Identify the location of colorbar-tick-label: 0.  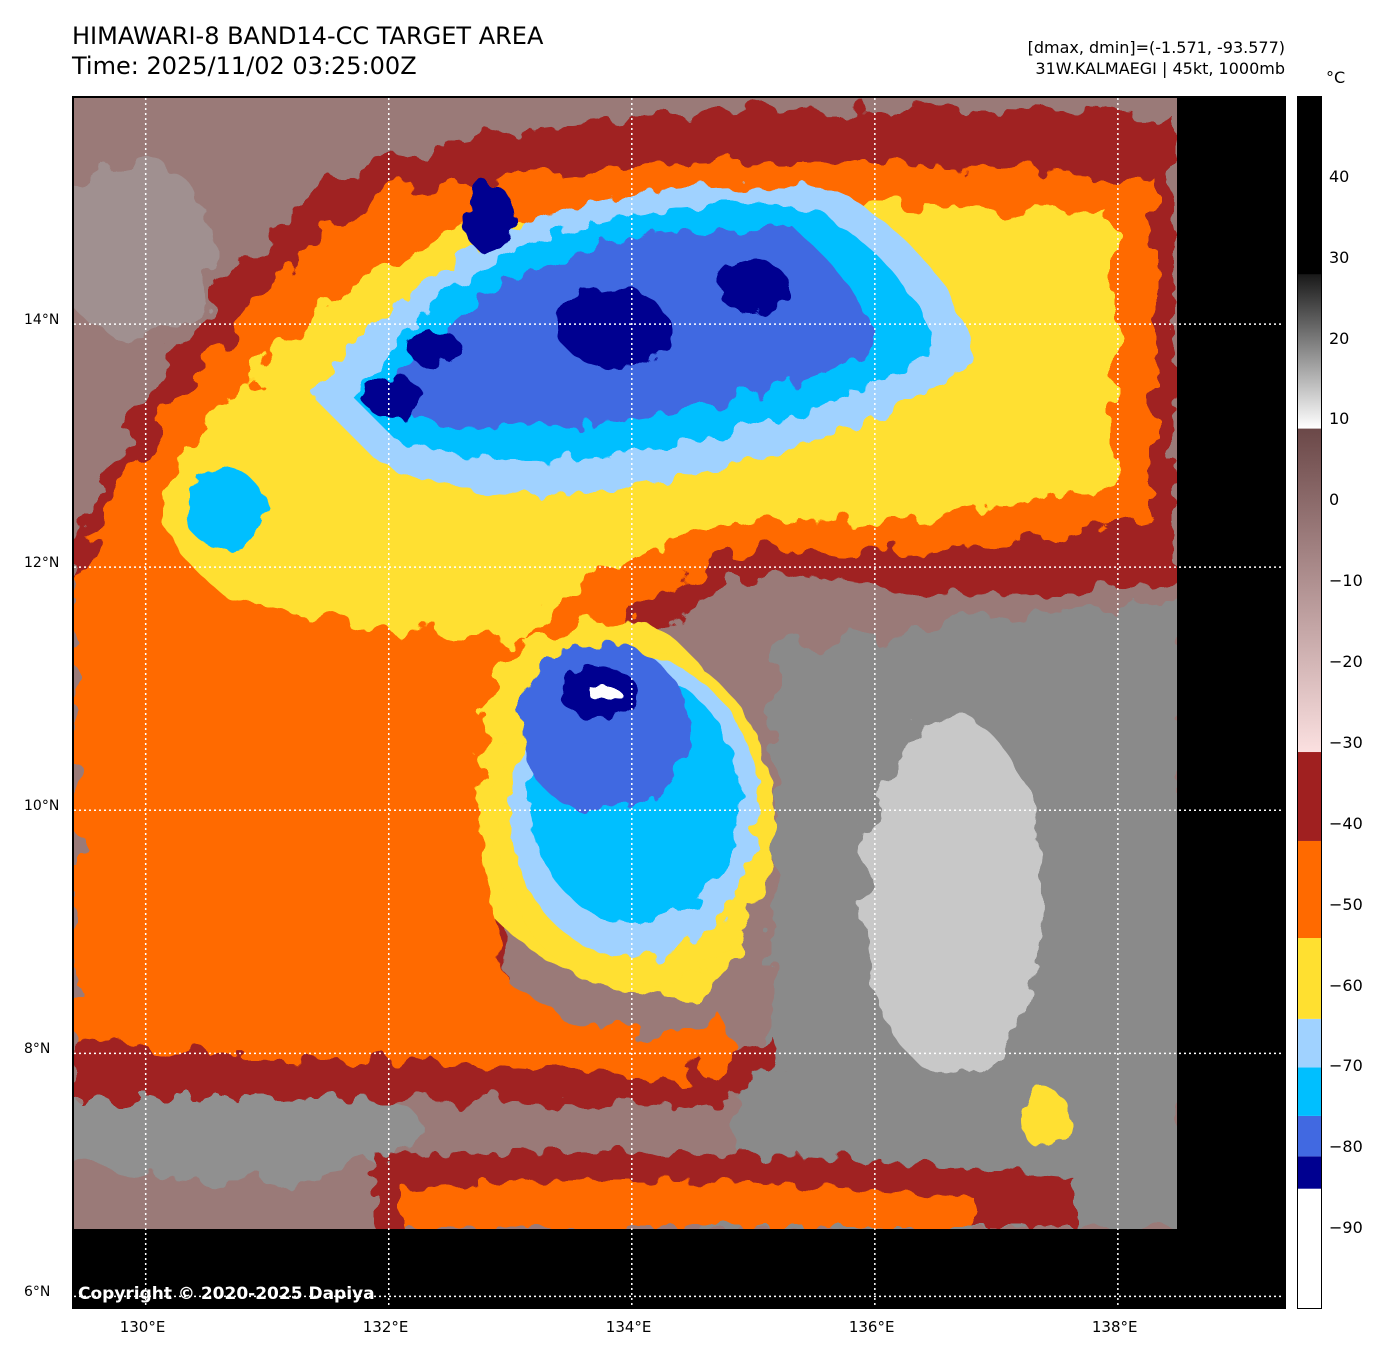
(1334, 500).